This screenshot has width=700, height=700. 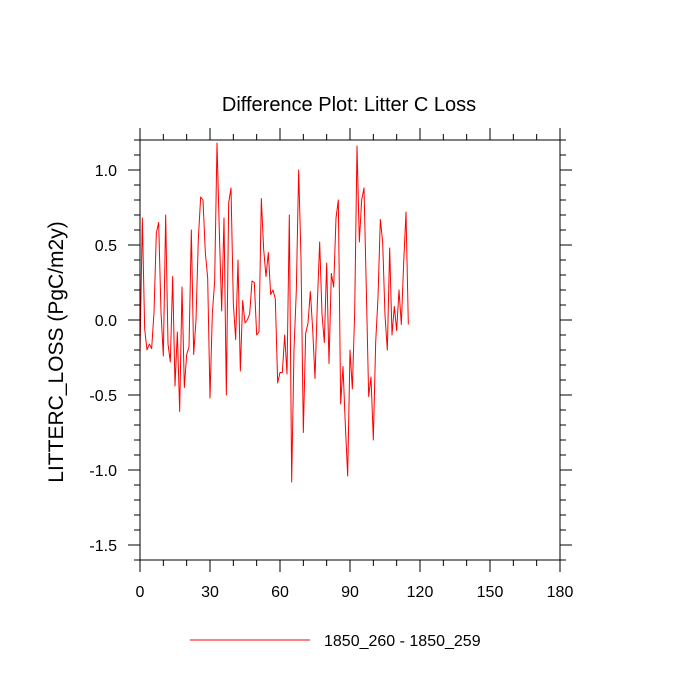 I want to click on x-tick-label: 90, so click(x=350, y=592).